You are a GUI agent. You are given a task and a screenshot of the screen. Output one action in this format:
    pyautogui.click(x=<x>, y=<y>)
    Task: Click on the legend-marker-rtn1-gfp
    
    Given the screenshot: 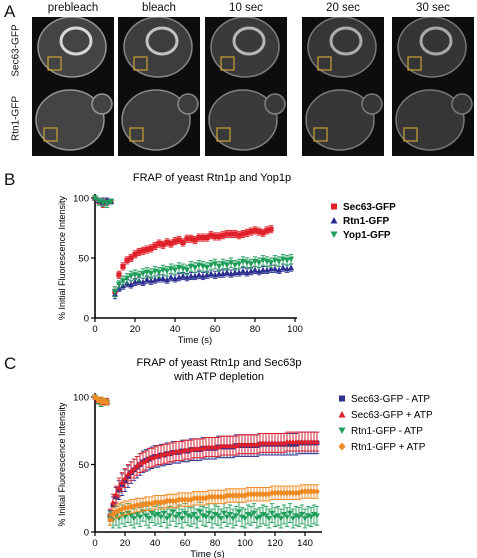 What is the action you would take?
    pyautogui.click(x=334, y=220)
    